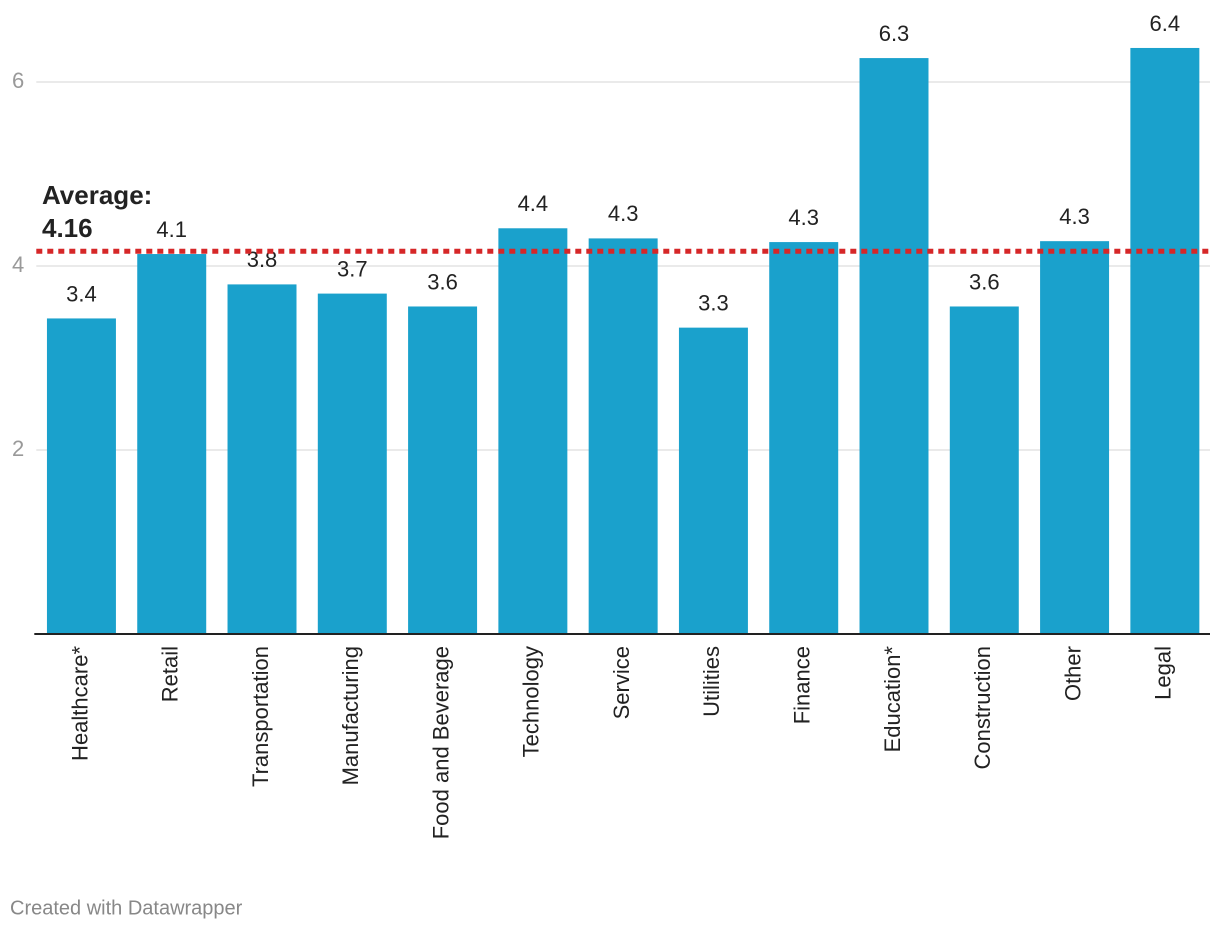 The image size is (1220, 932). I want to click on average-value: 4.16, so click(67, 228).